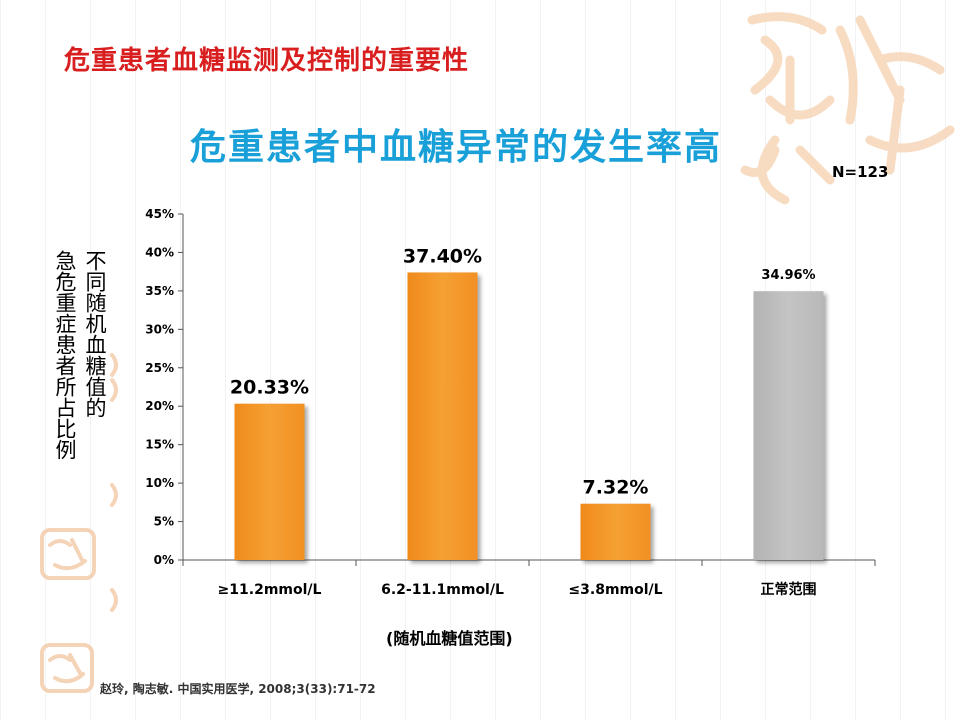 This screenshot has height=720, width=960. What do you see at coordinates (616, 488) in the screenshot?
I see `bar-value-label-3: 7.32%` at bounding box center [616, 488].